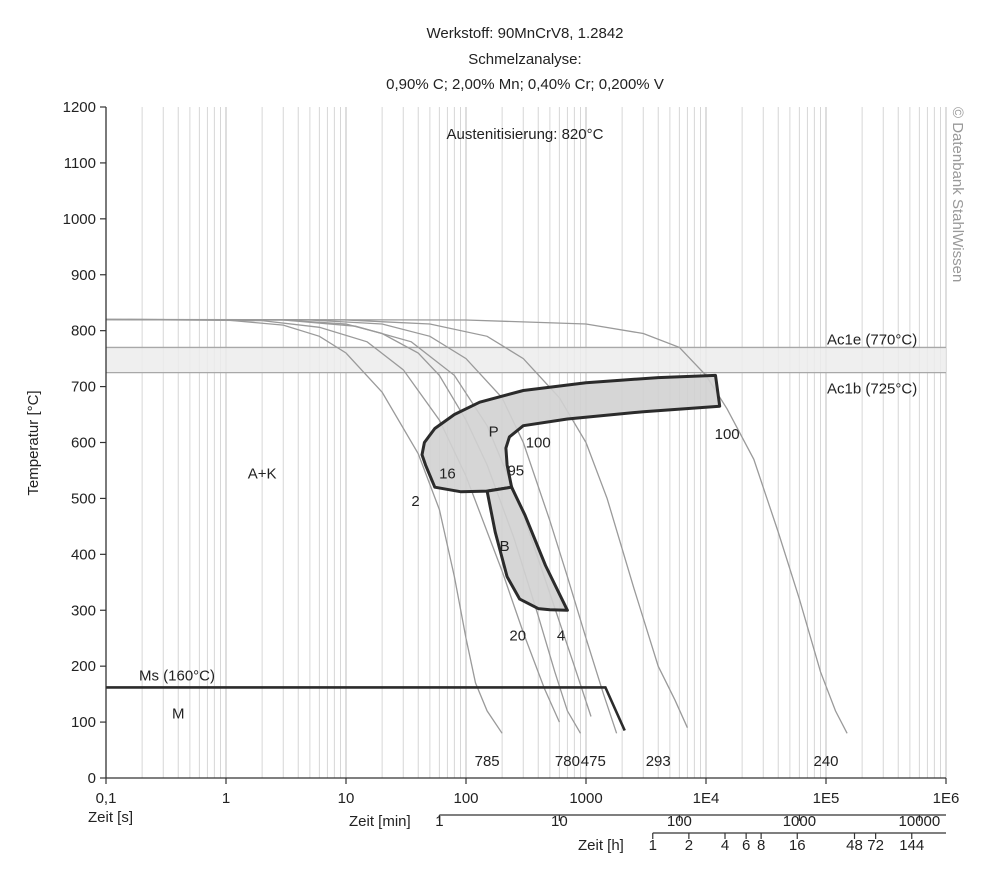 This screenshot has width=1000, height=884. What do you see at coordinates (346, 798) in the screenshot?
I see `x-tick-label-seconds: 10` at bounding box center [346, 798].